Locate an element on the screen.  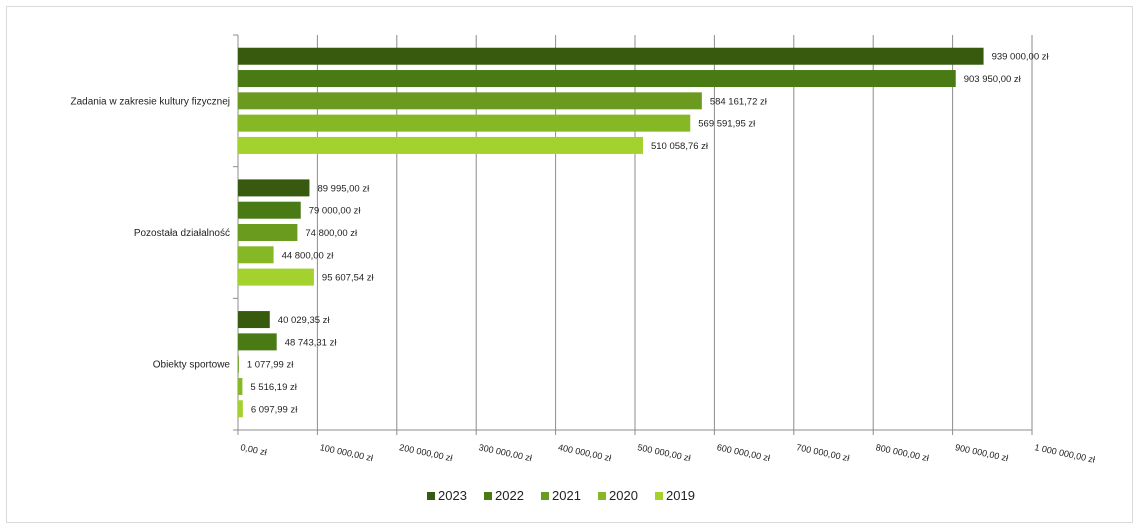
x-tick-label: 600 000,00 zł is located at coordinates (743, 452).